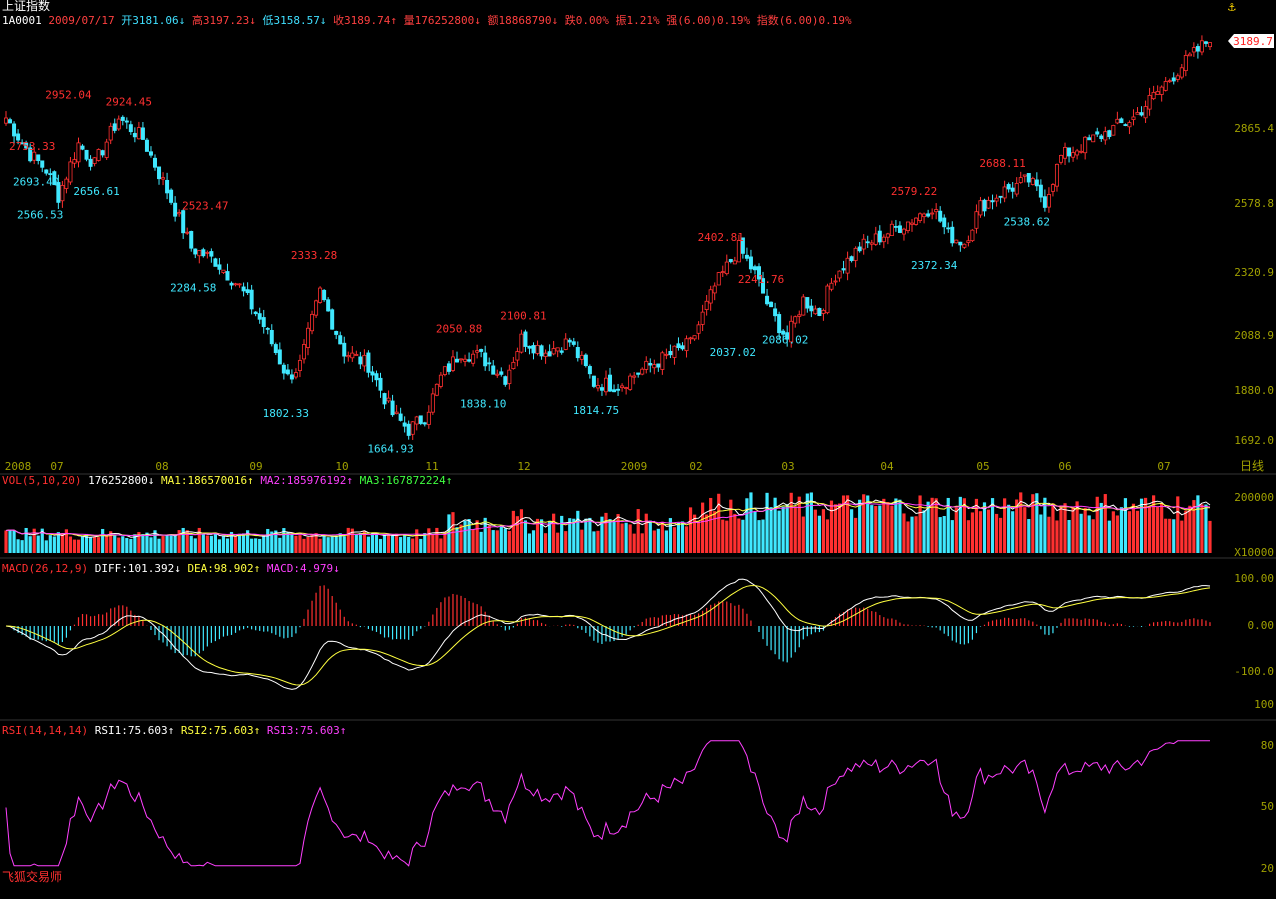  Describe the element at coordinates (138, 730) in the screenshot. I see `rsi-legend-part: RSI1:75.603↑` at that location.